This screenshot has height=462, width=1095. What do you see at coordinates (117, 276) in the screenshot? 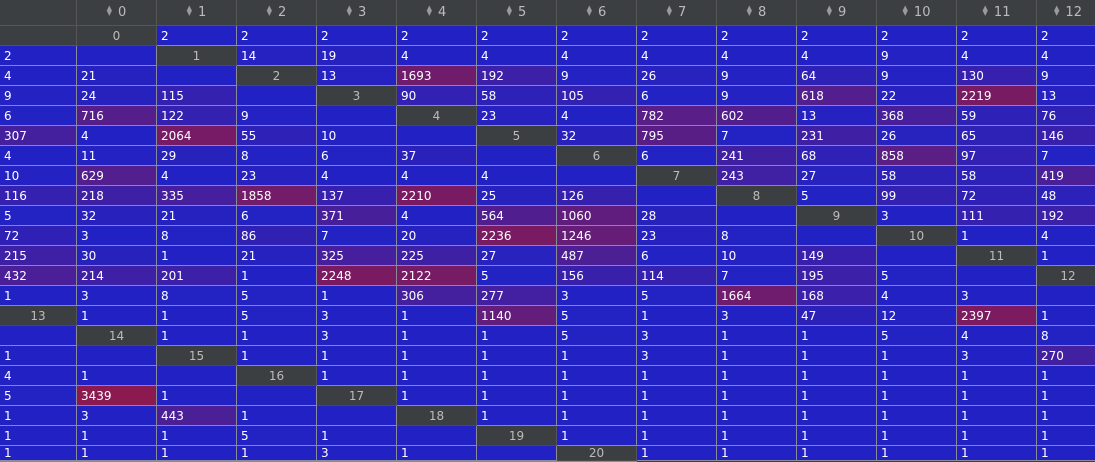
I see `table-cell: 214` at bounding box center [117, 276].